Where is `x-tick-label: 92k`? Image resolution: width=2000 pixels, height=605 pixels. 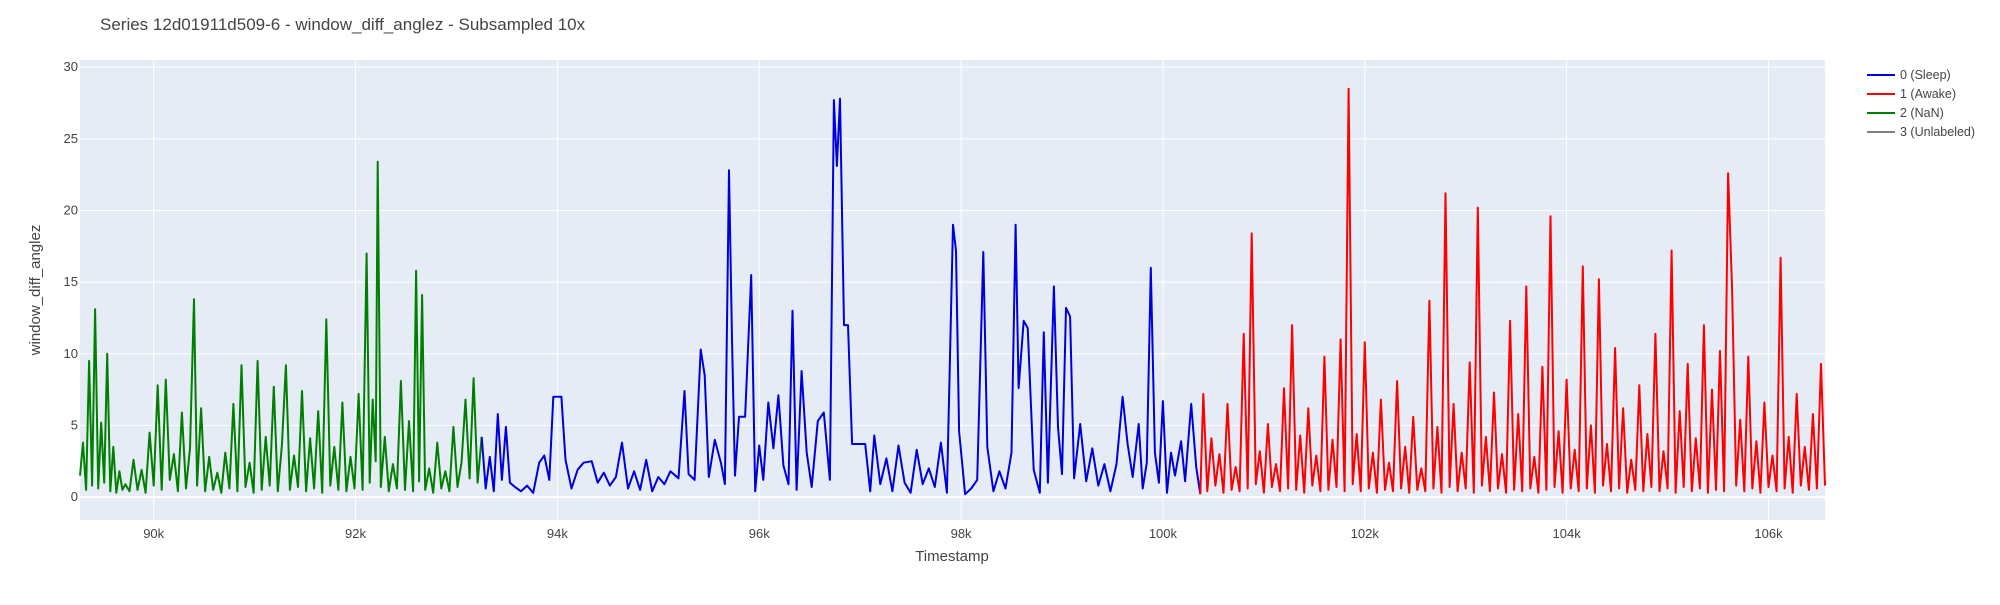
x-tick-label: 92k is located at coordinates (355, 533).